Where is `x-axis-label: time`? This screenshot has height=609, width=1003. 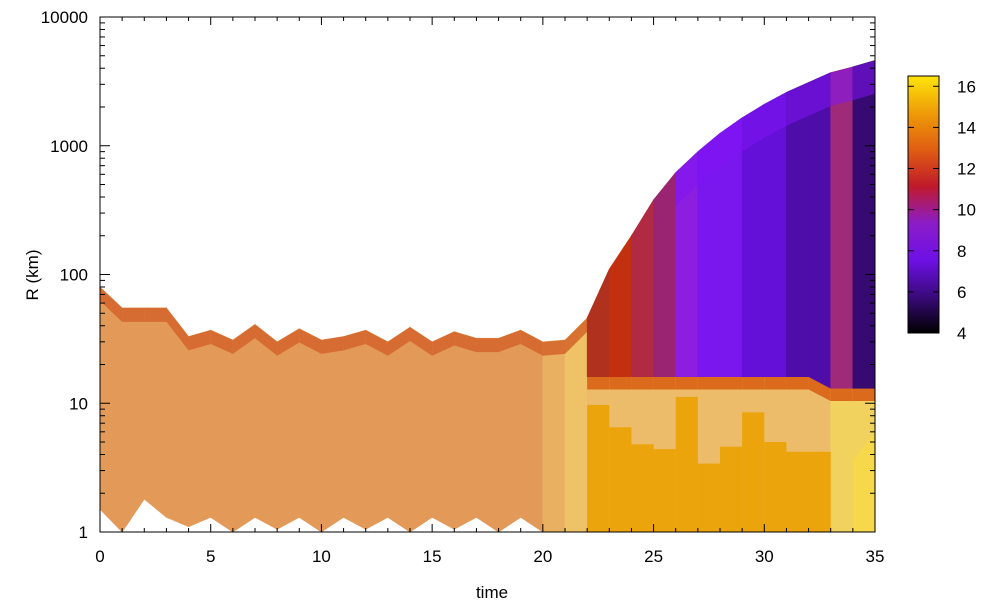 x-axis-label: time is located at coordinates (492, 592).